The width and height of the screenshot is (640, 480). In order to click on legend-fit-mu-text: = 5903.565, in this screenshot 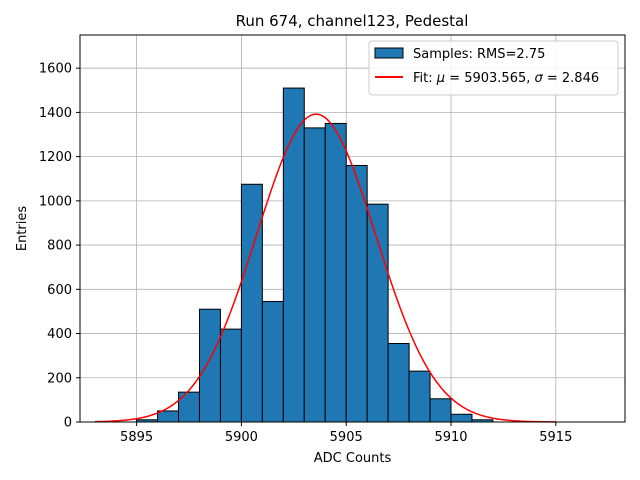, I will do `click(489, 78)`.